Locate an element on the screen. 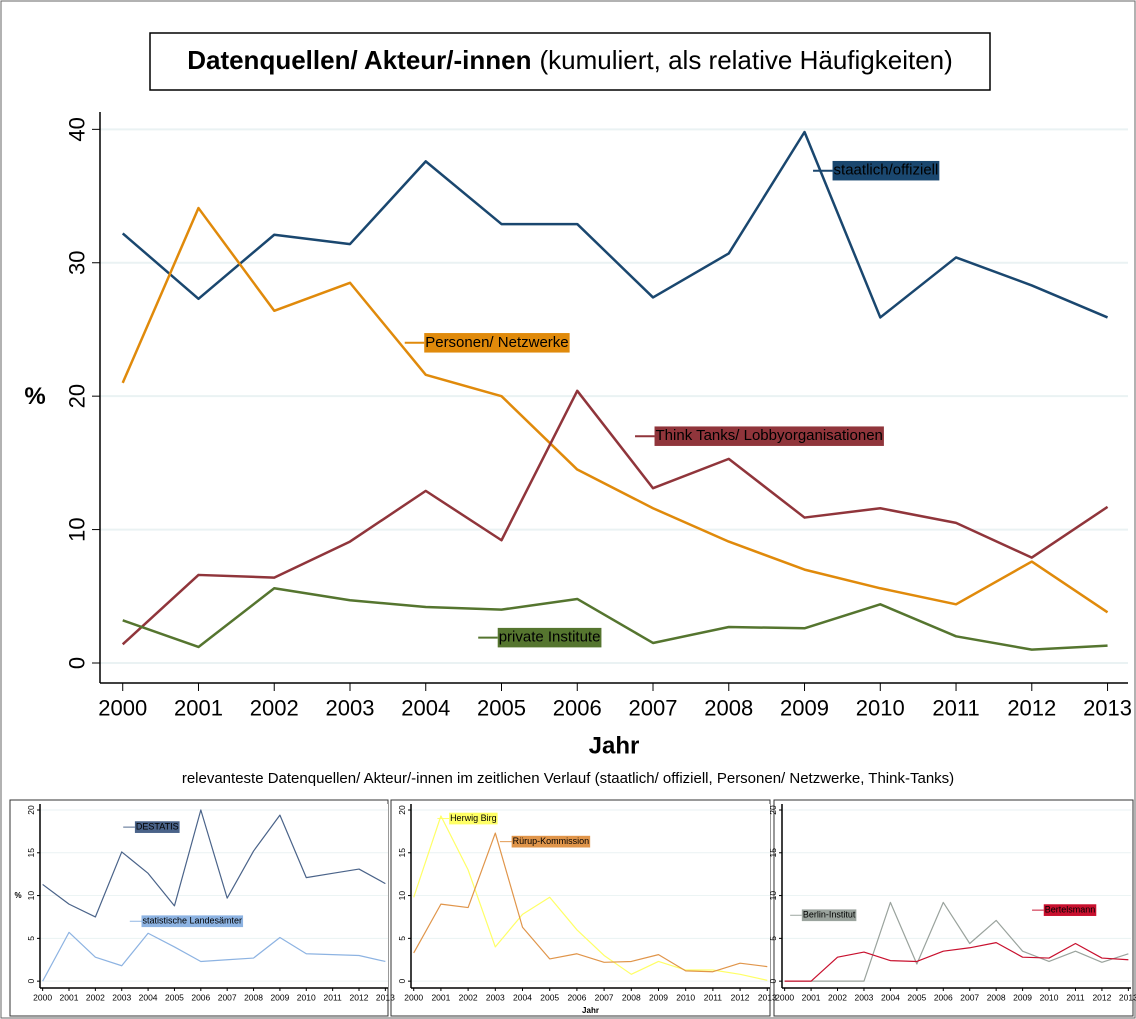 The image size is (1136, 1019). series-label: Berlin-Institut is located at coordinates (829, 915).